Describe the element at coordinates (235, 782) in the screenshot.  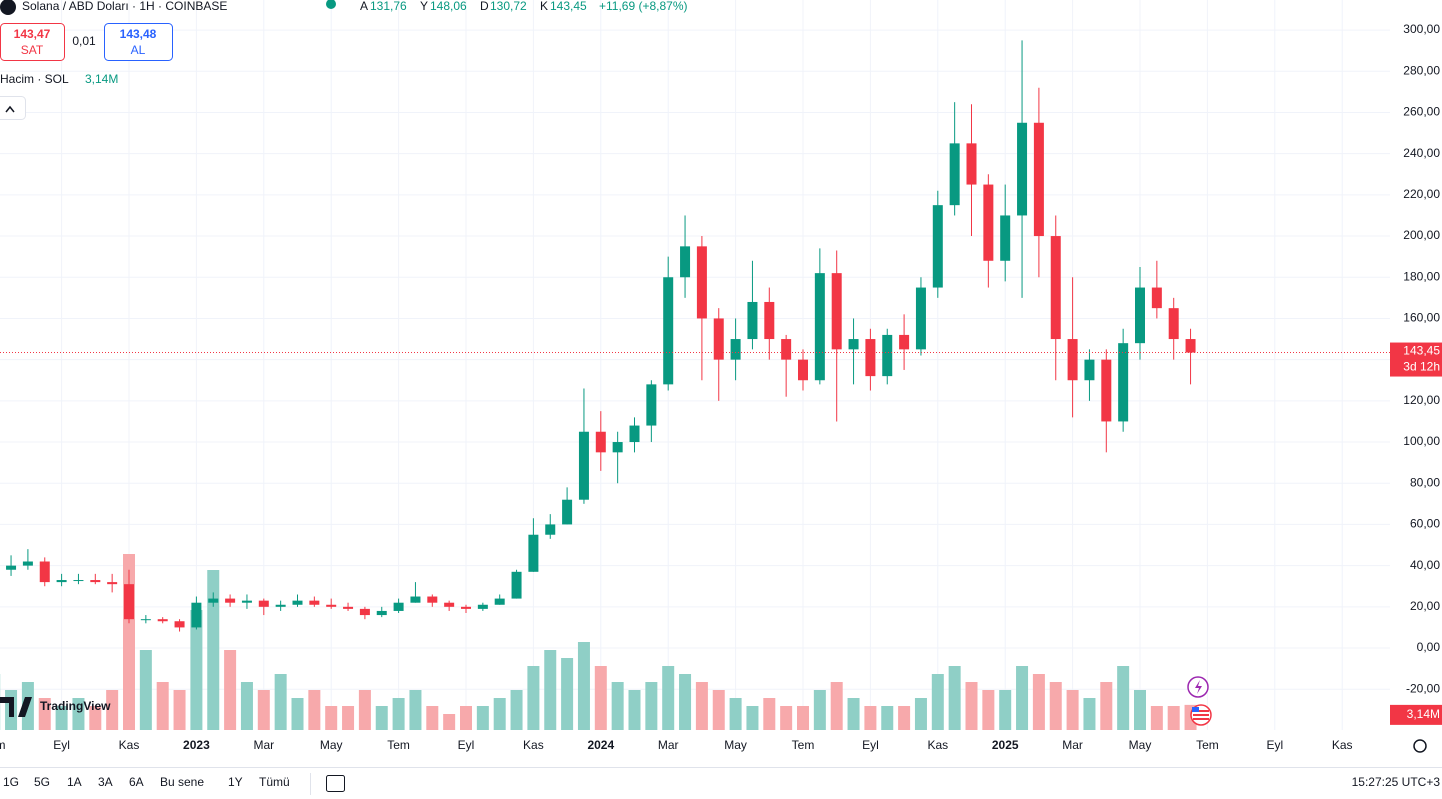
I see `range-button: 1Y` at that location.